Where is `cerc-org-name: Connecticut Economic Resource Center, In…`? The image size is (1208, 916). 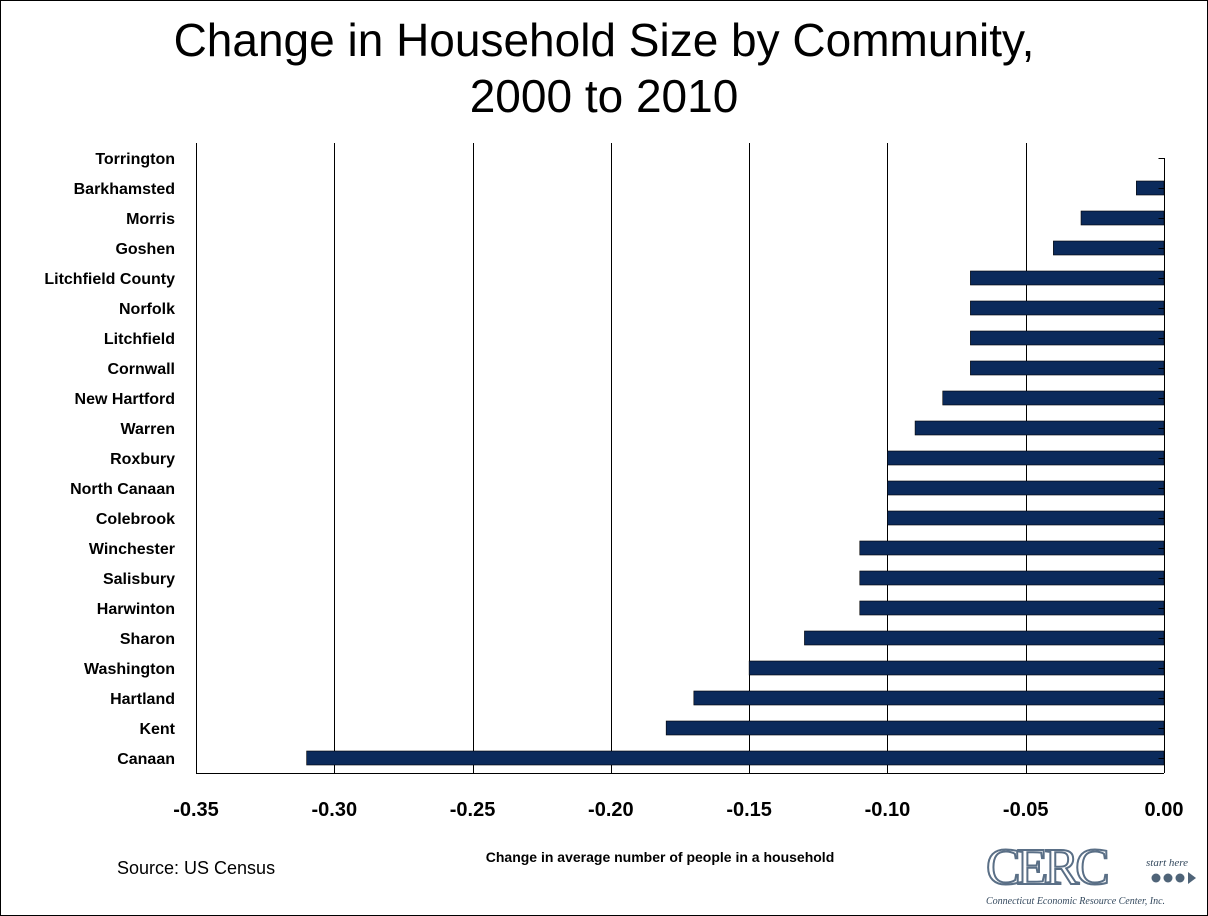
cerc-org-name: Connecticut Economic Resource Center, In… is located at coordinates (1075, 901).